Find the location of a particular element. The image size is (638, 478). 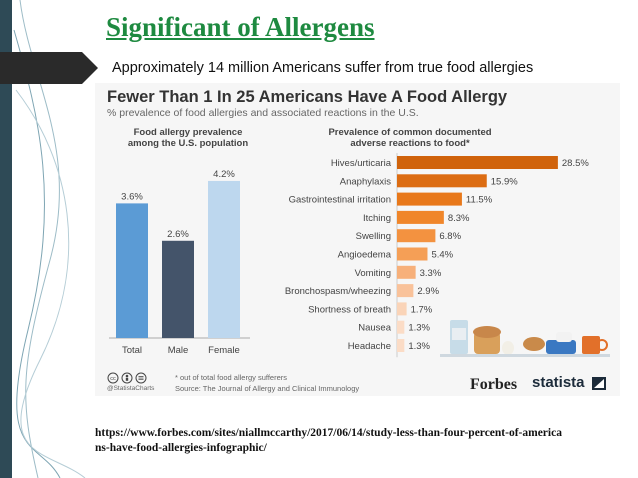

left-chart-value-label: 4.2% is located at coordinates (224, 174).